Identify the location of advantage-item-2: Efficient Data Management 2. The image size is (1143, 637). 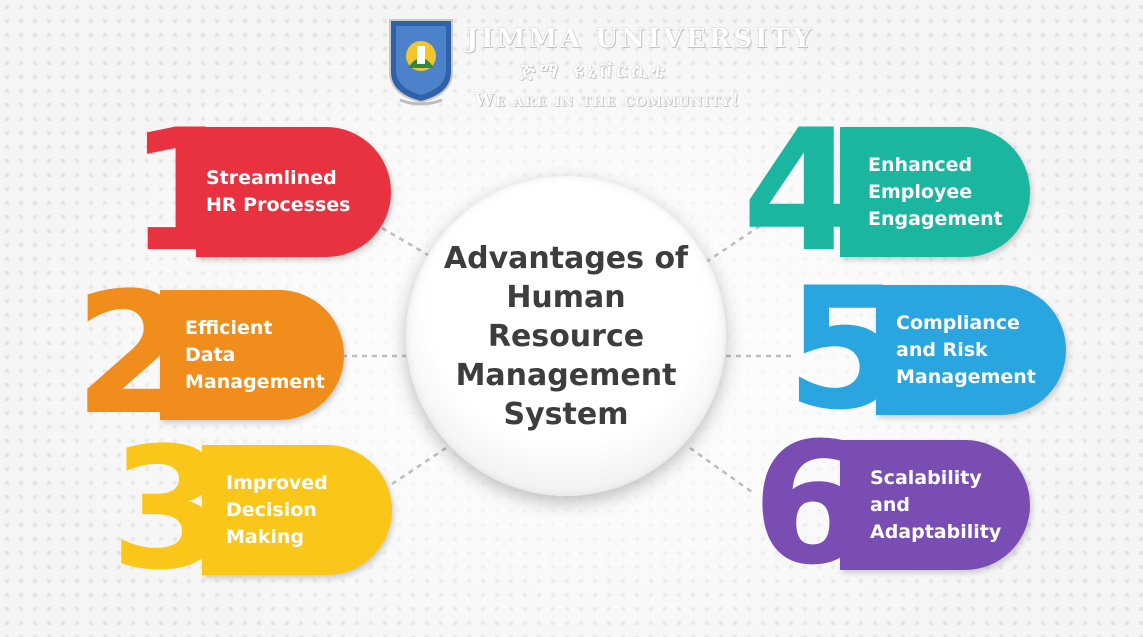
(209, 354).